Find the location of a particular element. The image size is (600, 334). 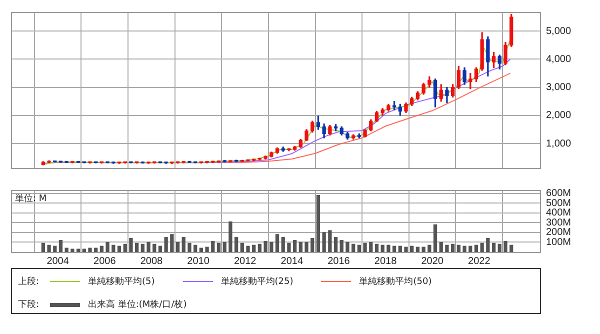

y-tick-label: 1,000 is located at coordinates (559, 144).